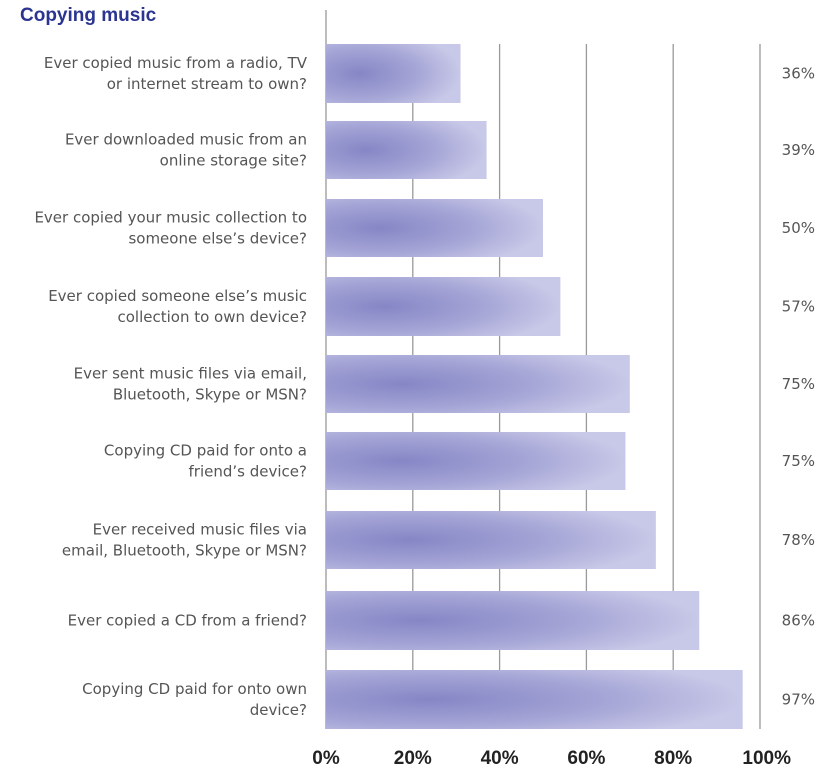 This screenshot has height=774, width=818. What do you see at coordinates (194, 689) in the screenshot?
I see `category-label: Copying CD paid for onto own` at bounding box center [194, 689].